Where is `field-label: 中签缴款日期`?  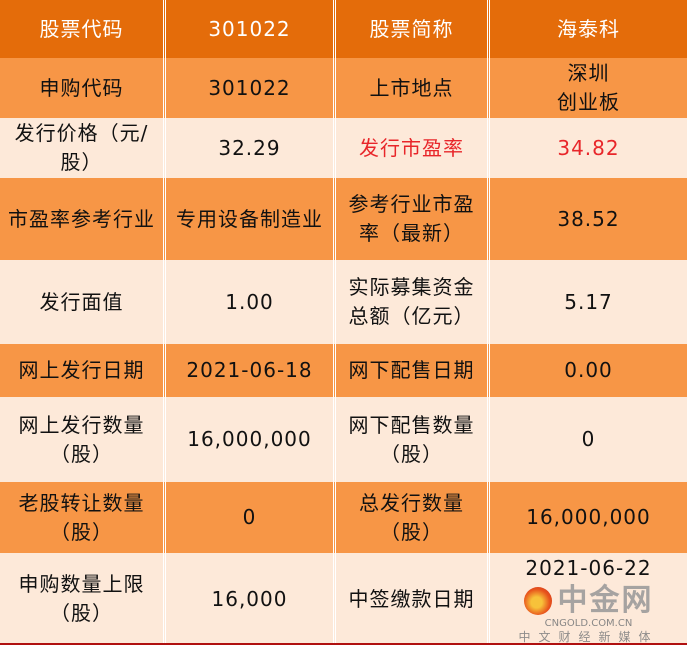 field-label: 中签缴款日期 is located at coordinates (411, 598).